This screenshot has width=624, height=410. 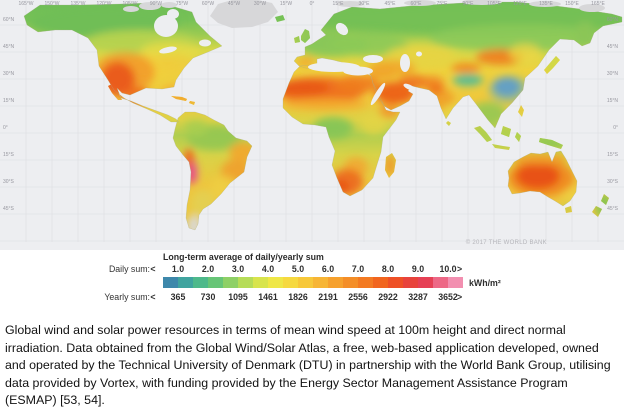 I want to click on lon-label: 90°E, so click(x=468, y=4).